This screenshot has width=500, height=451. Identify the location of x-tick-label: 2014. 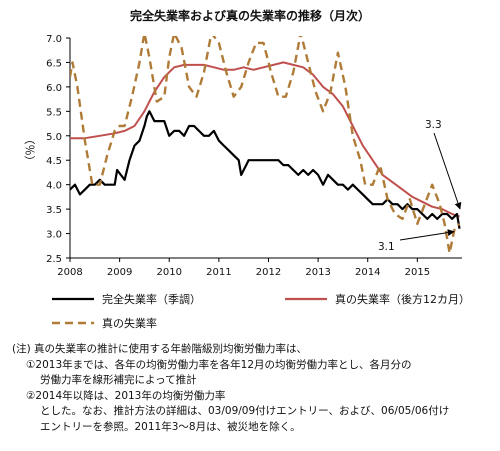
(367, 272).